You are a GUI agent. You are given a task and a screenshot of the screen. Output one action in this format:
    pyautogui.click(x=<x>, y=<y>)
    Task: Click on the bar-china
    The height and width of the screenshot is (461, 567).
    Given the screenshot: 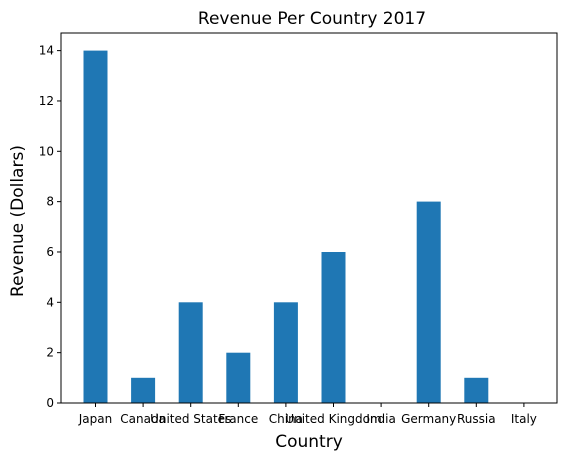 What is the action you would take?
    pyautogui.click(x=286, y=352)
    